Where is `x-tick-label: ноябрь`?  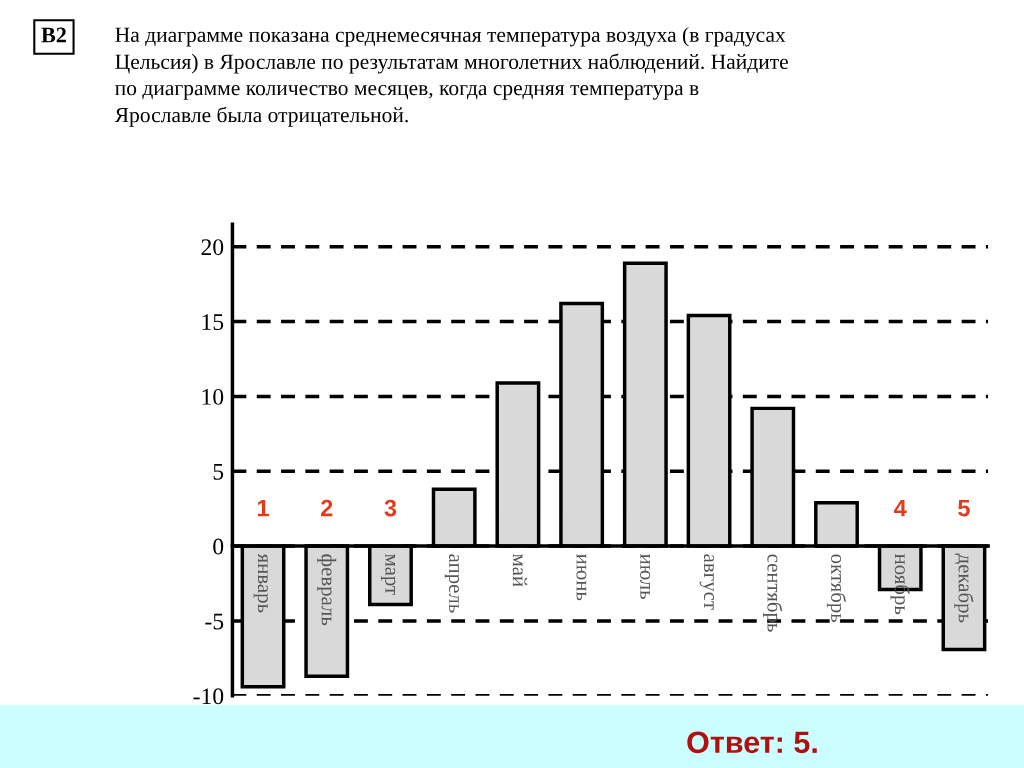 x-tick-label: ноябрь is located at coordinates (900, 584).